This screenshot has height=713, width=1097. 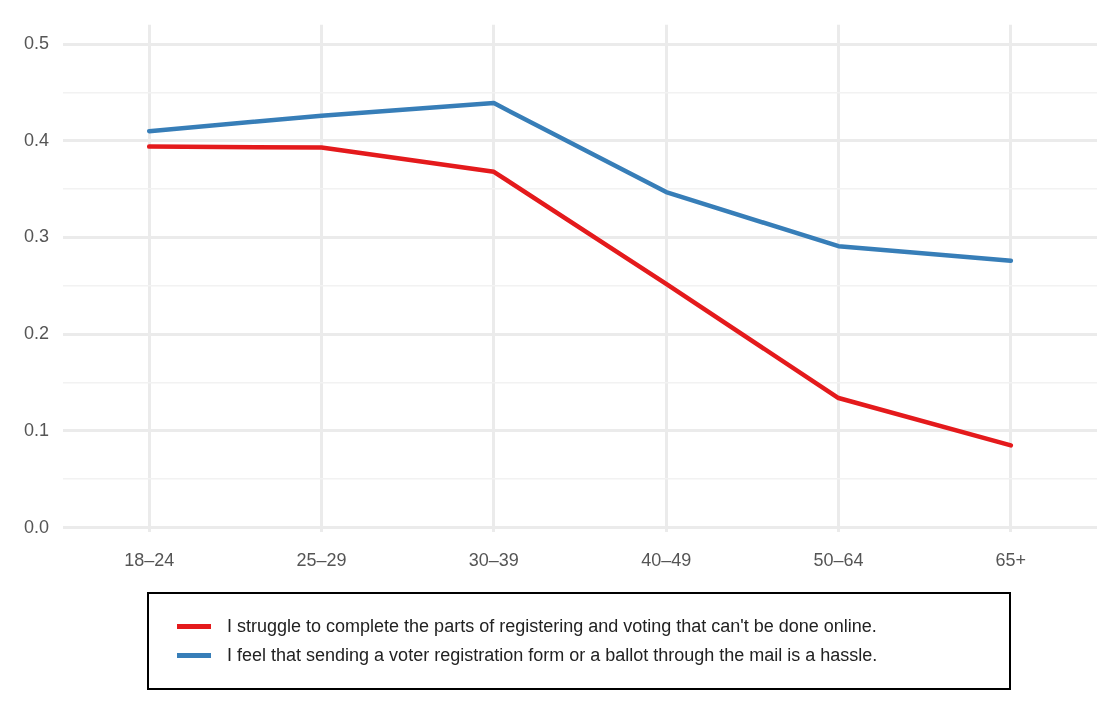 What do you see at coordinates (36, 526) in the screenshot?
I see `y-tick-label: 0.0` at bounding box center [36, 526].